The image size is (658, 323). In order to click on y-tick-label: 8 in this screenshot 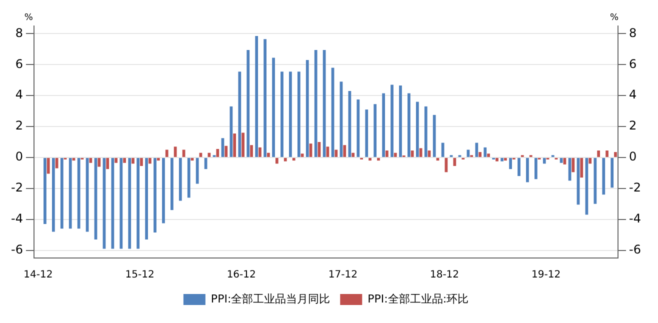, I will do `click(19, 33)`.